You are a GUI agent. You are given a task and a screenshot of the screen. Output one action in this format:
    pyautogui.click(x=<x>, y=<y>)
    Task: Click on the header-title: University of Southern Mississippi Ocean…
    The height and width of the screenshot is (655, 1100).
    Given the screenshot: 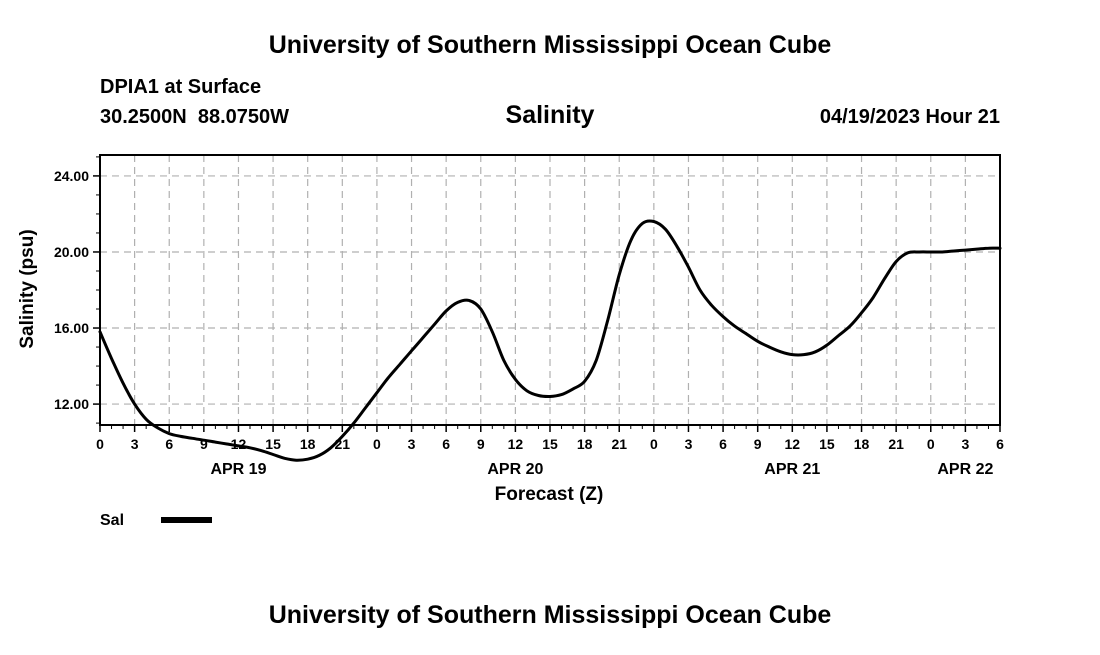 What is the action you would take?
    pyautogui.click(x=550, y=45)
    